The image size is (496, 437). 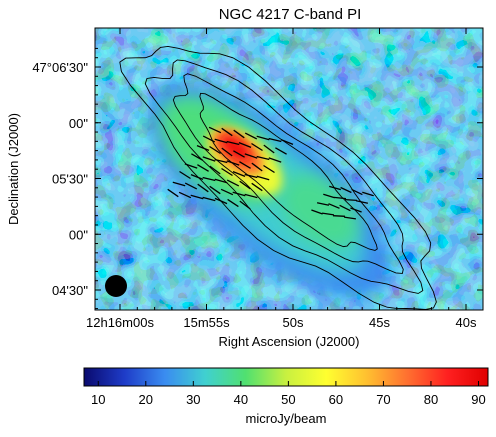 What do you see at coordinates (206, 322) in the screenshot?
I see `x-tick-label-2: 15m55s` at bounding box center [206, 322].